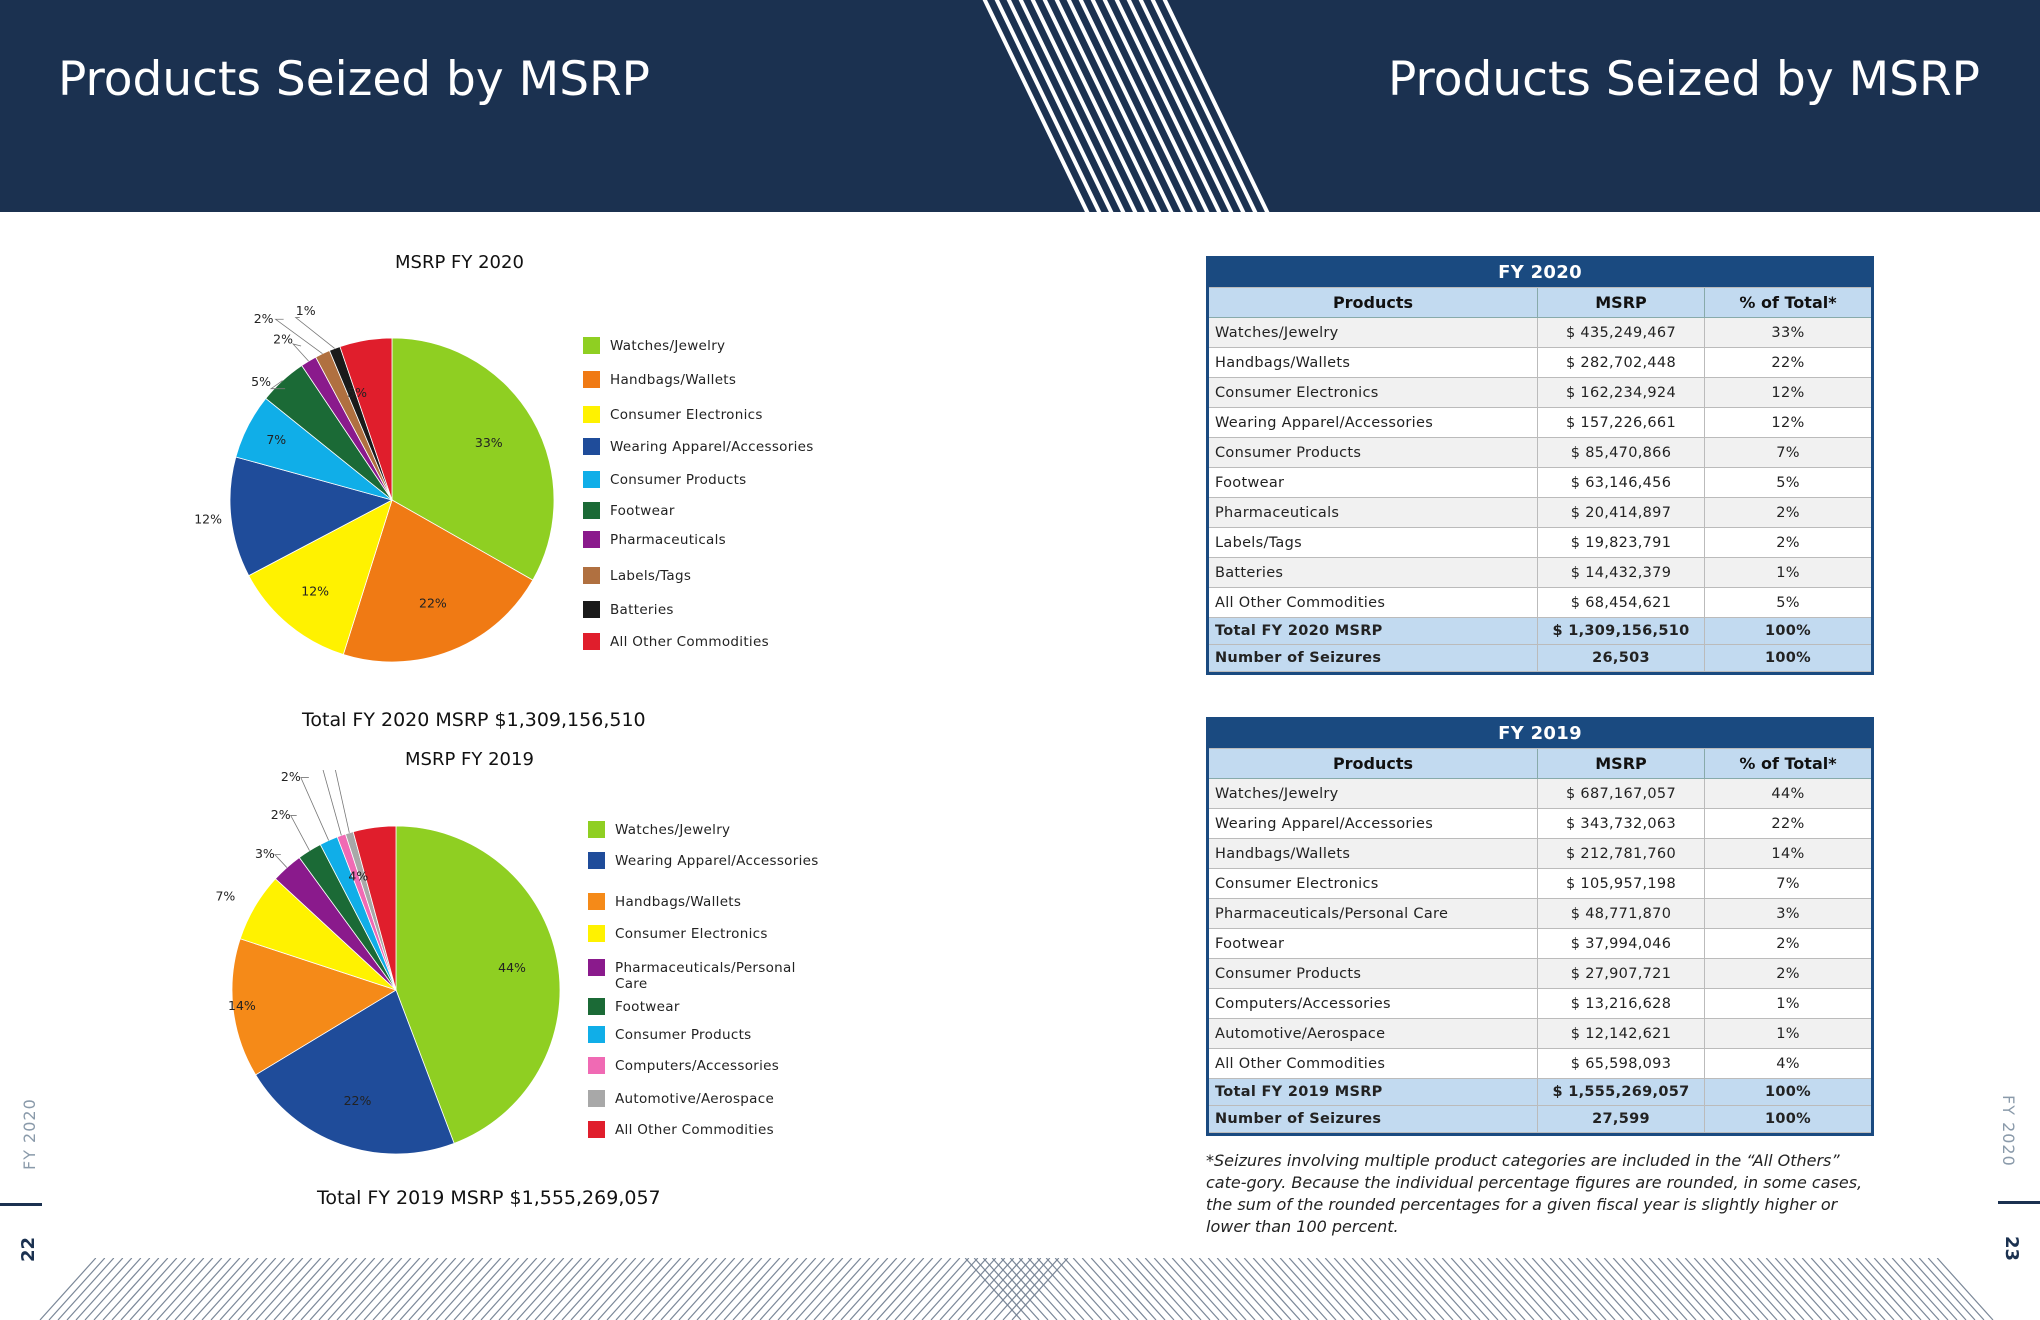  I want to click on legend-item: Consumer Electronics, so click(678, 933).